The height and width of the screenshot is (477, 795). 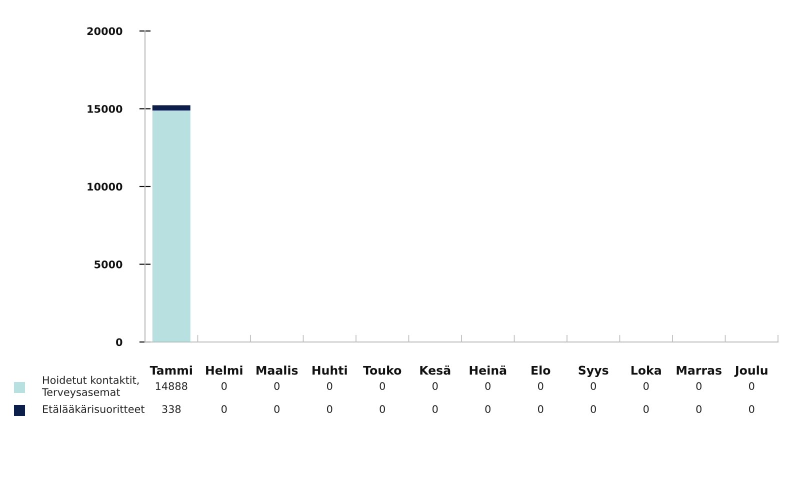 I want to click on x-tick-label: Helmi, so click(x=224, y=370).